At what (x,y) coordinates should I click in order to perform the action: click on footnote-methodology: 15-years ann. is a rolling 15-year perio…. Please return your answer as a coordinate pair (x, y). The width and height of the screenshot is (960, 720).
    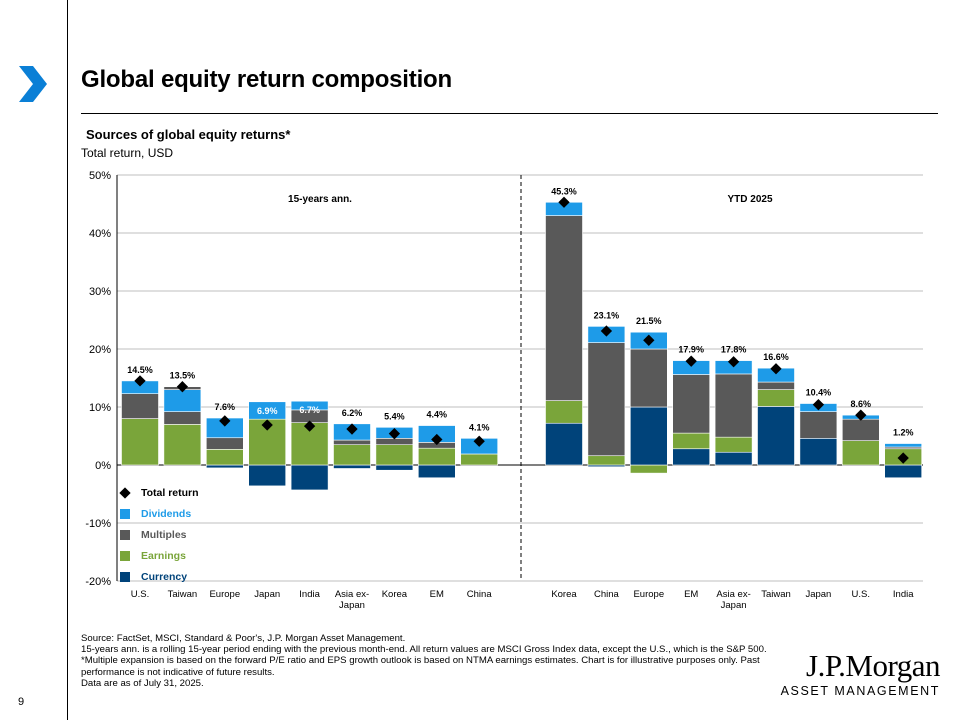
    Looking at the image, I should click on (424, 661).